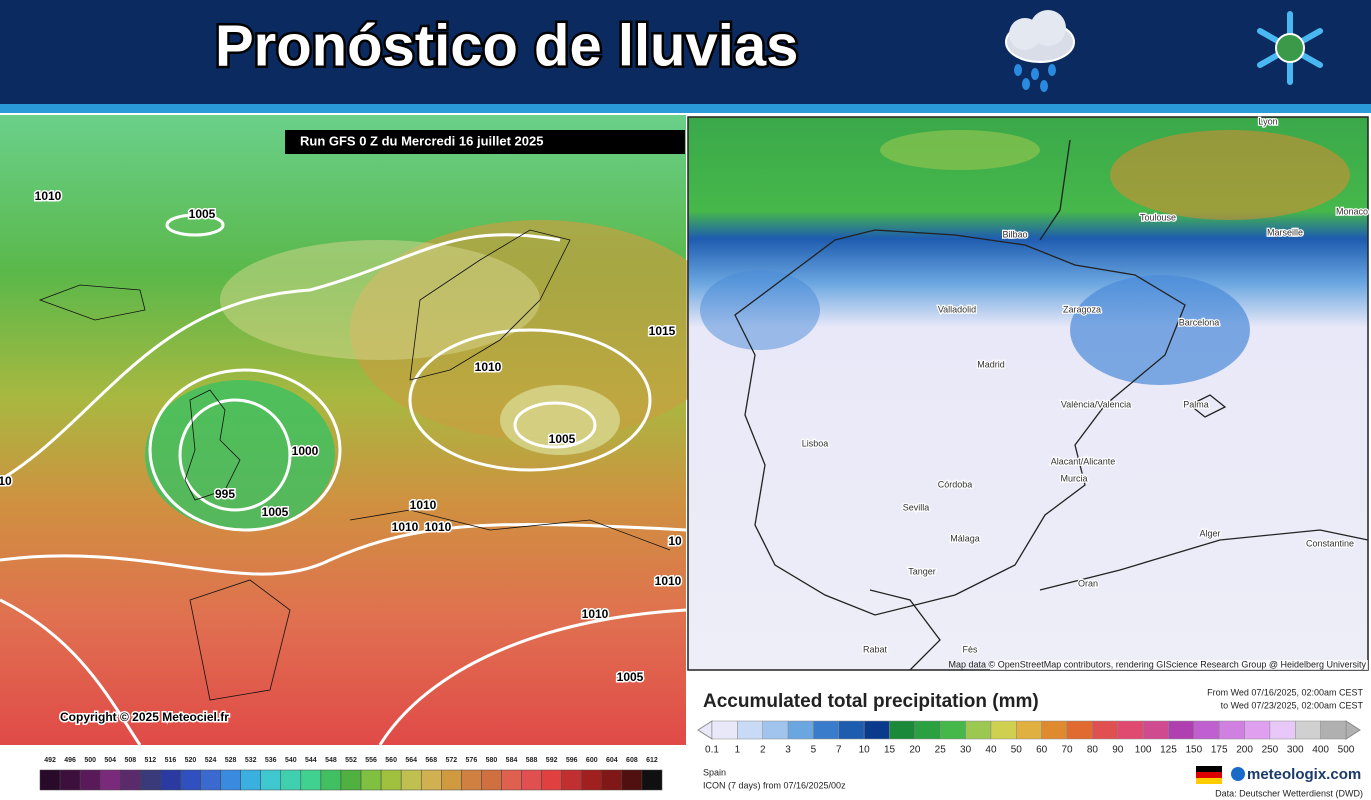 The height and width of the screenshot is (800, 1371). I want to click on city-label: Madrid, so click(991, 364).